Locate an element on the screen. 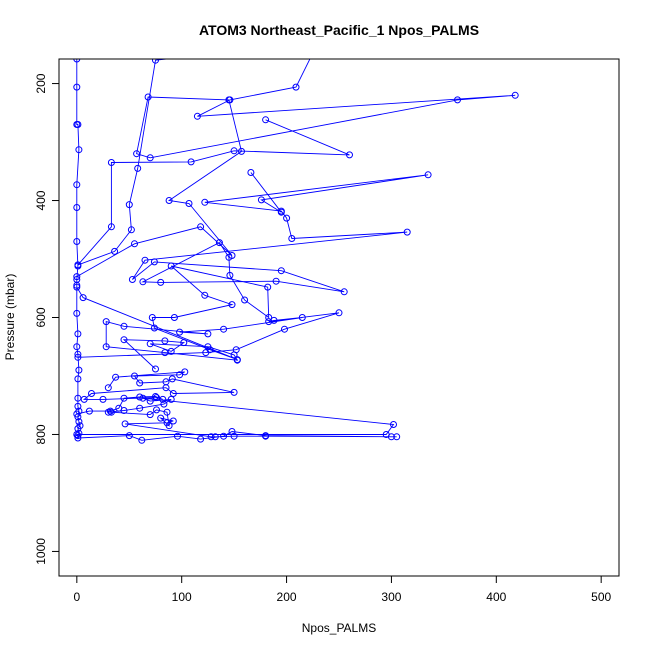  x-tick-label: 0 is located at coordinates (76, 597).